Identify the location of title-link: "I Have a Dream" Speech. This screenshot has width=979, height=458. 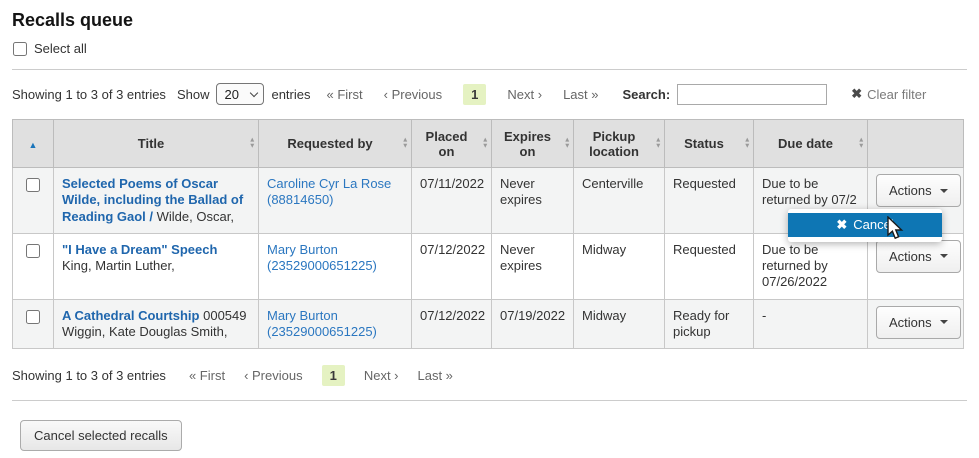
(140, 249).